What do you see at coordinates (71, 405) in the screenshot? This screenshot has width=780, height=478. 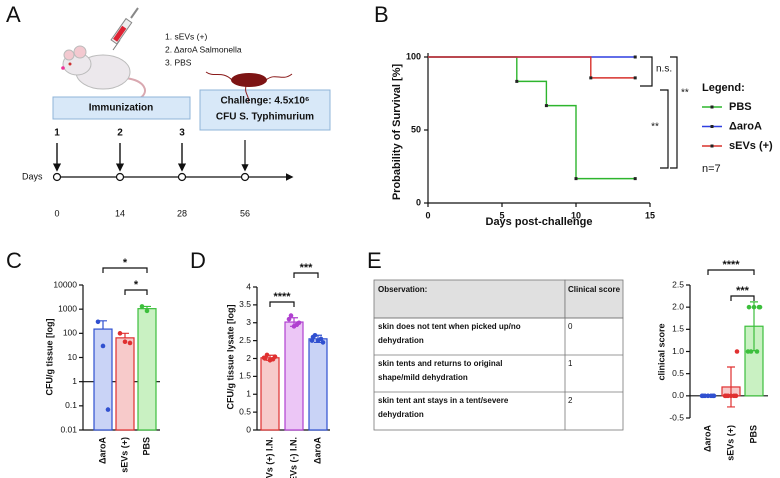 I see `y-tick-label: 0.1` at bounding box center [71, 405].